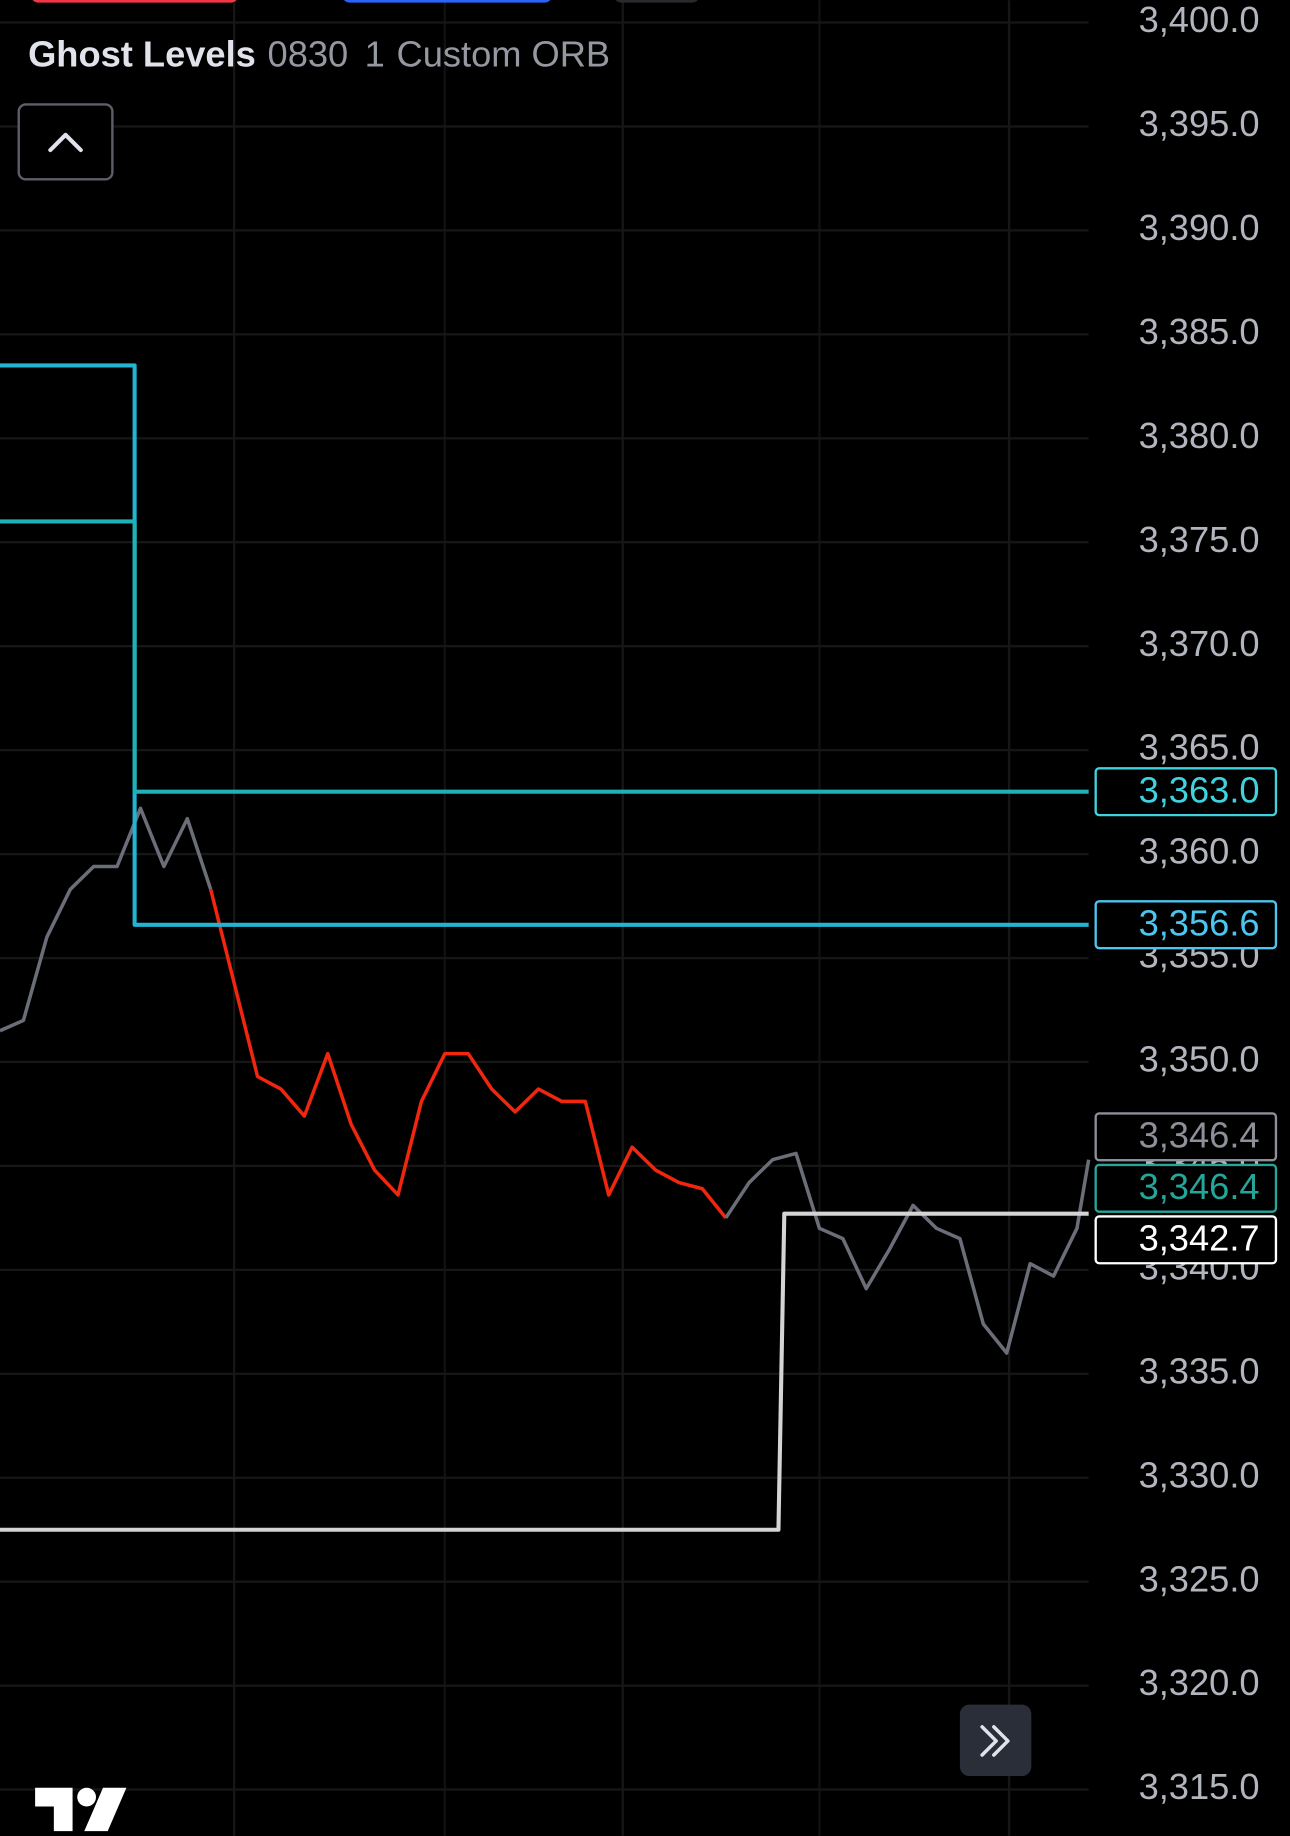 This screenshot has height=1836, width=1290. Describe the element at coordinates (1199, 747) in the screenshot. I see `y-tick-label: 3,365.0` at that location.